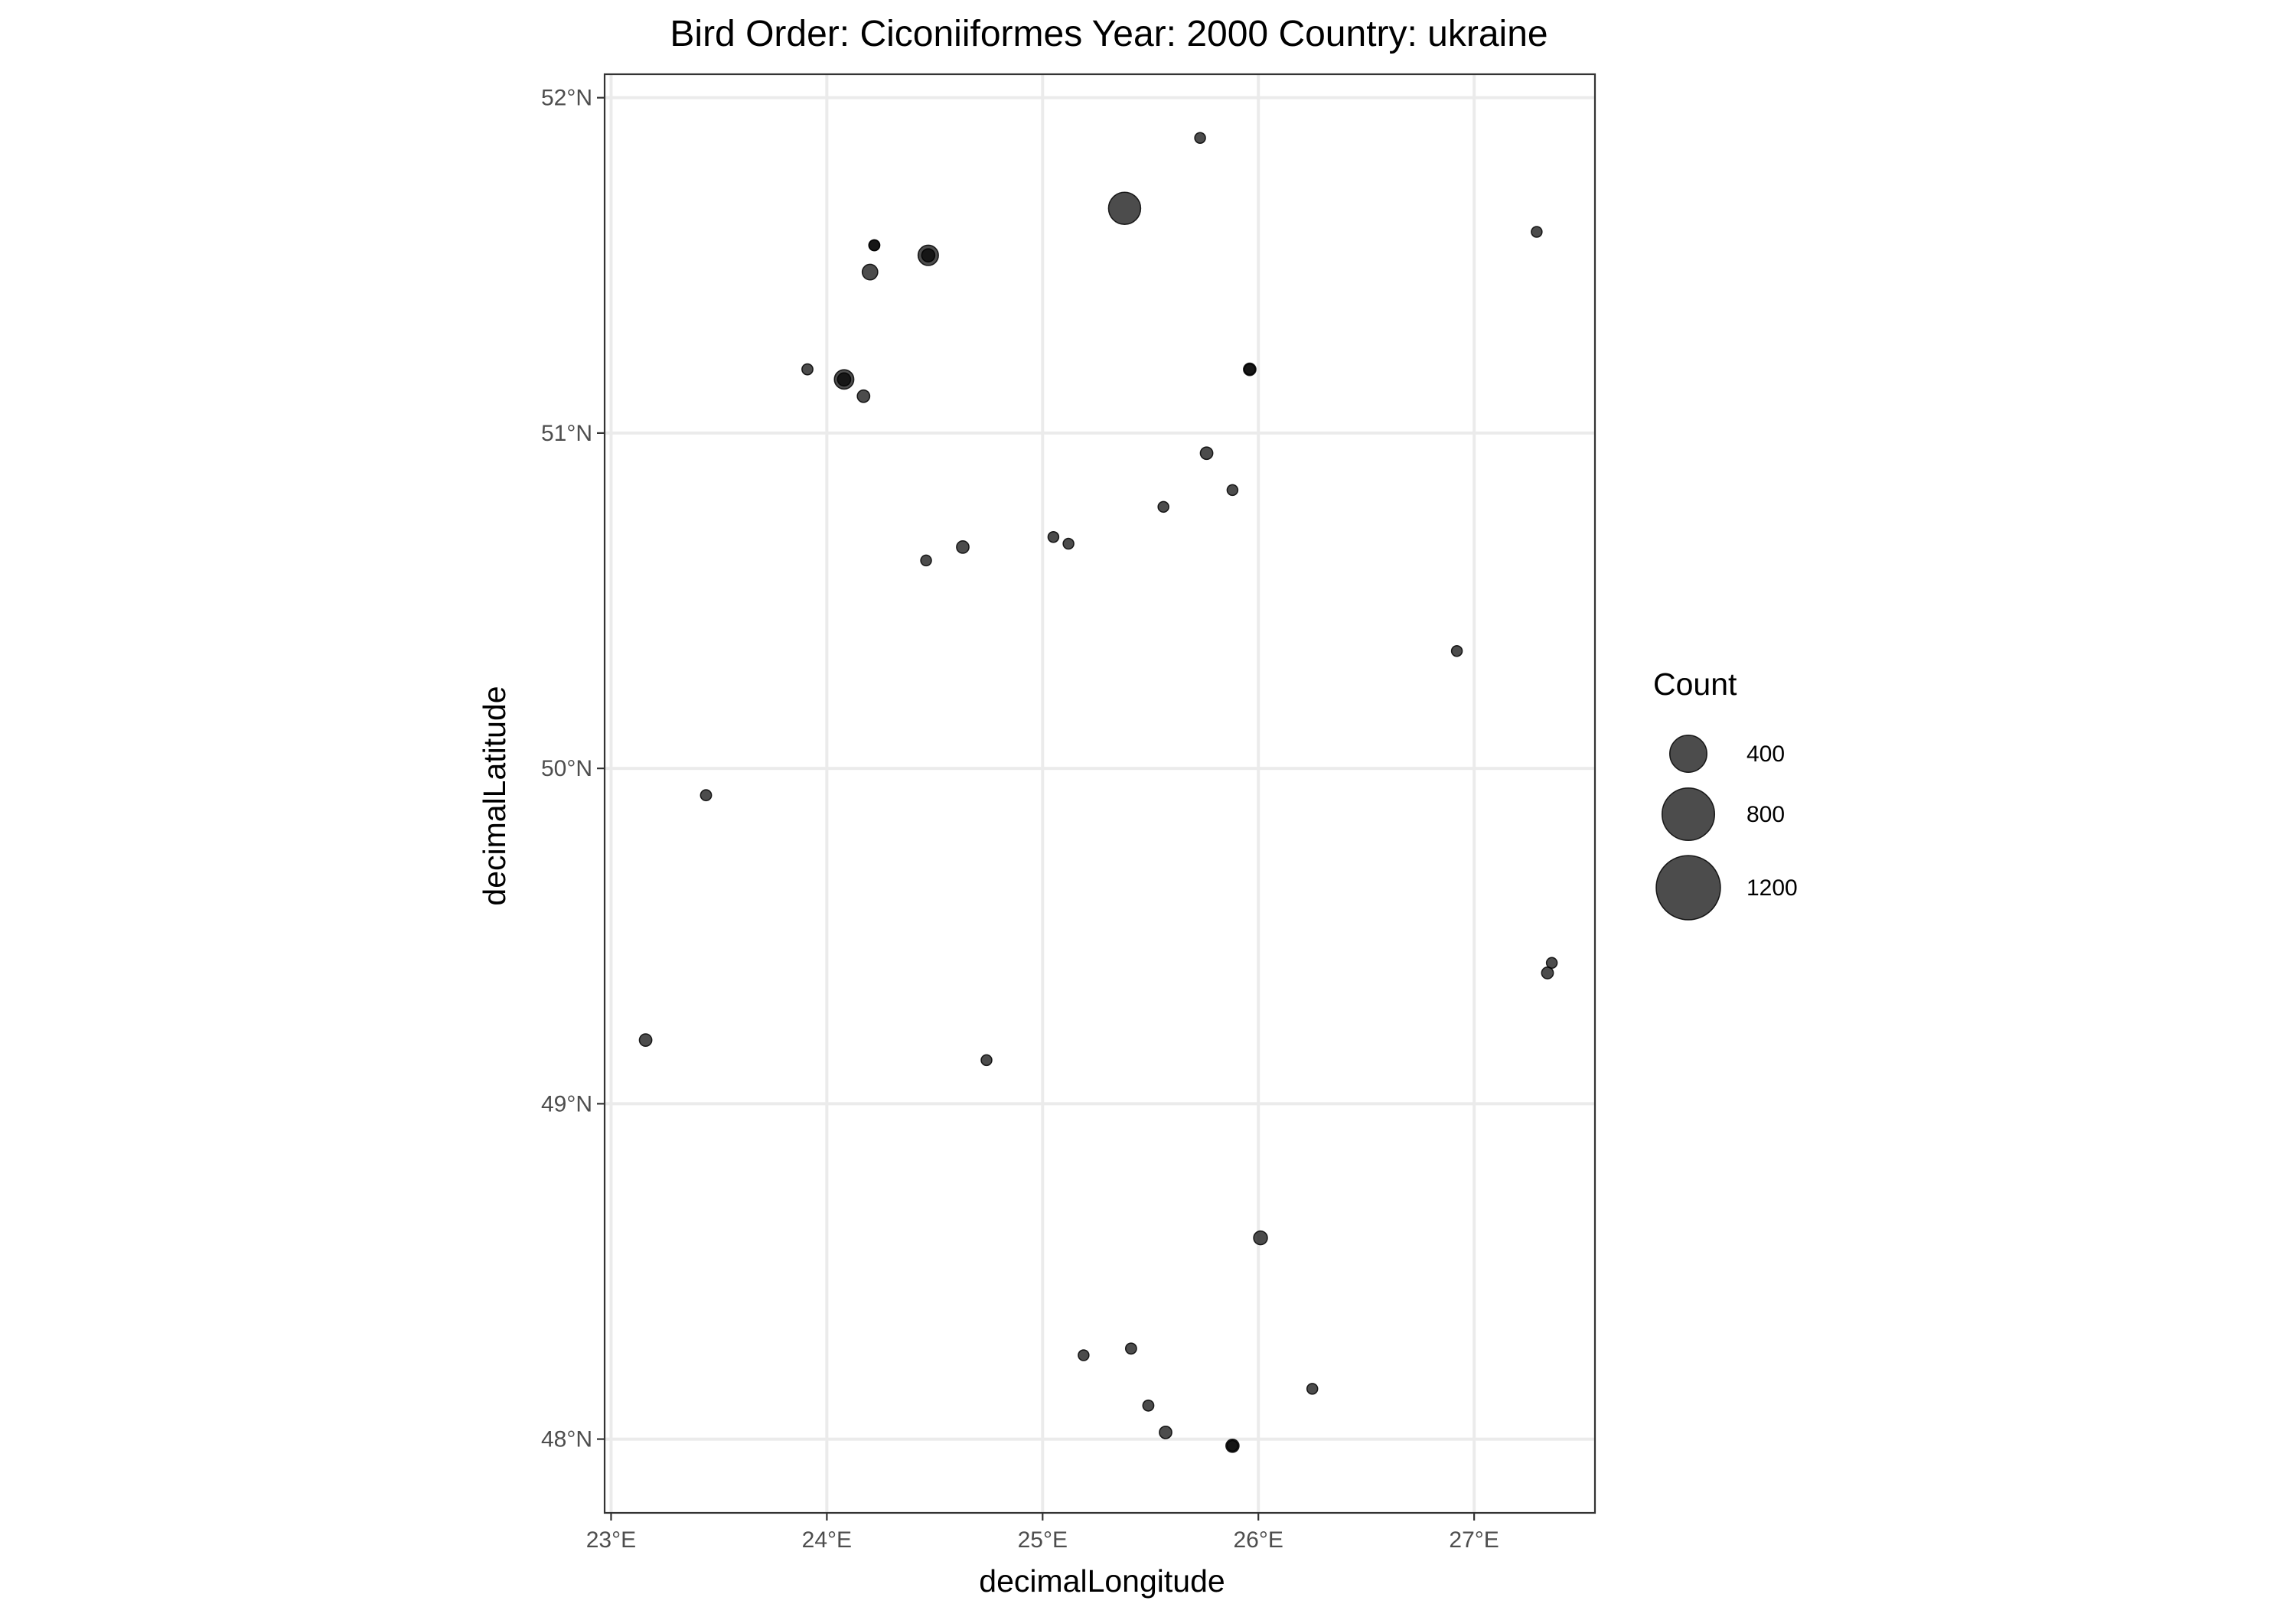 This screenshot has height=1607, width=2296. I want to click on legend-label: 1200, so click(1772, 888).